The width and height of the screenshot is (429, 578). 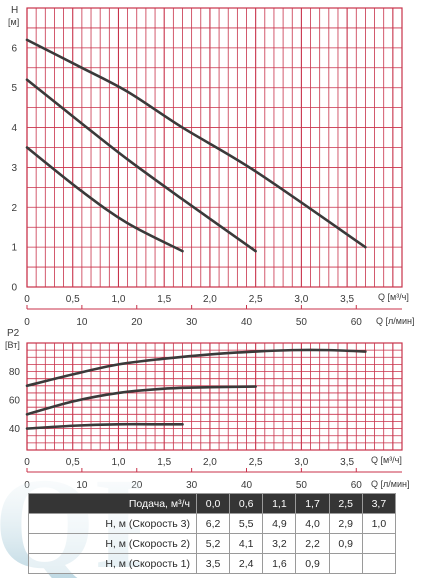 I want to click on head-chart-y-ticks: 0 1 2 3 4 5 6, so click(x=14, y=168).